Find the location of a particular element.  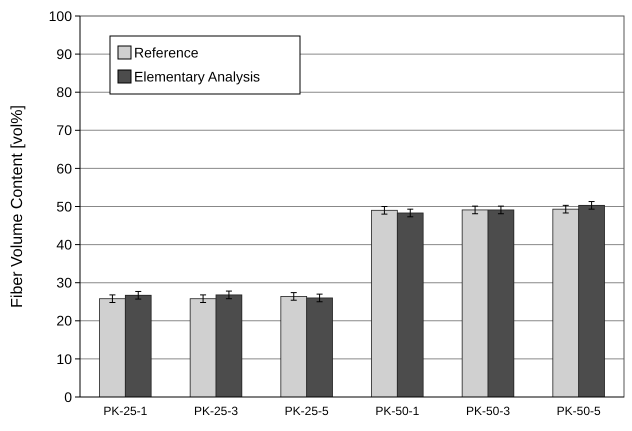

y-tick-label: 100 is located at coordinates (60, 16).